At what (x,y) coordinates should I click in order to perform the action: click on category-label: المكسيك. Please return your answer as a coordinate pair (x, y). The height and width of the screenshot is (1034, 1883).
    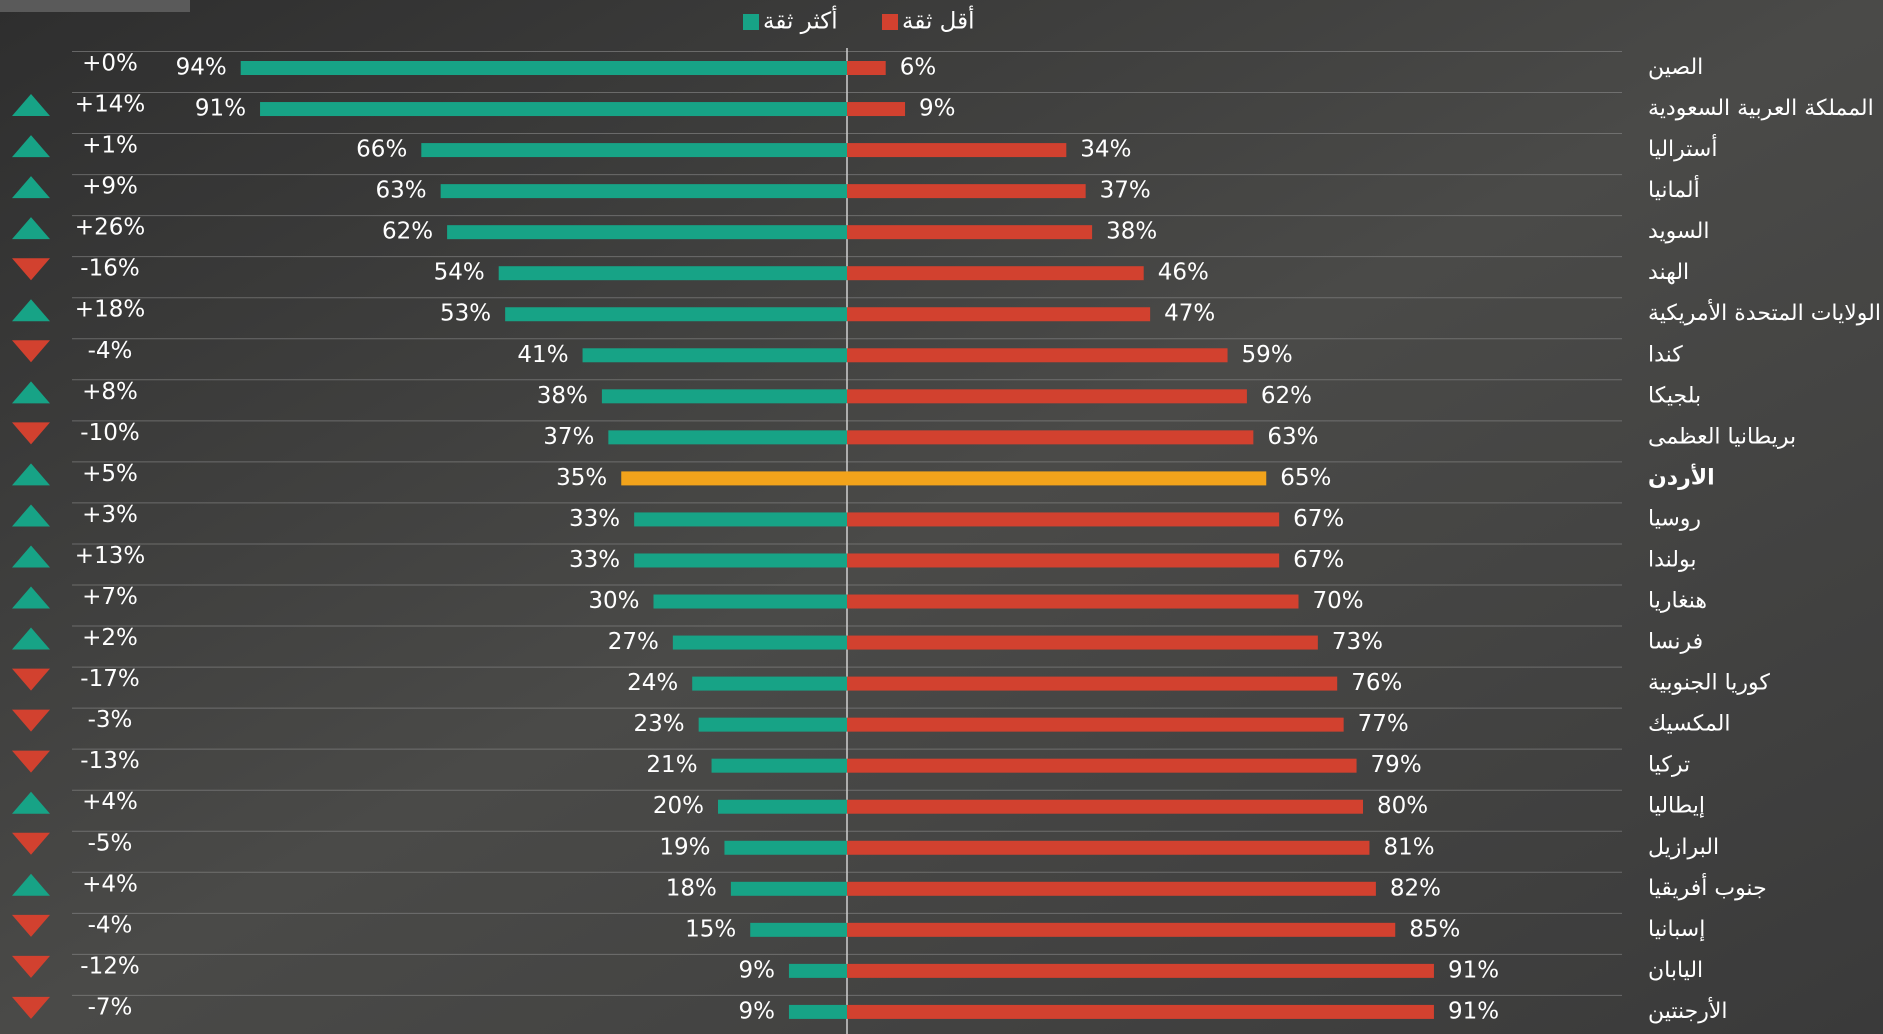
    Looking at the image, I should click on (1689, 724).